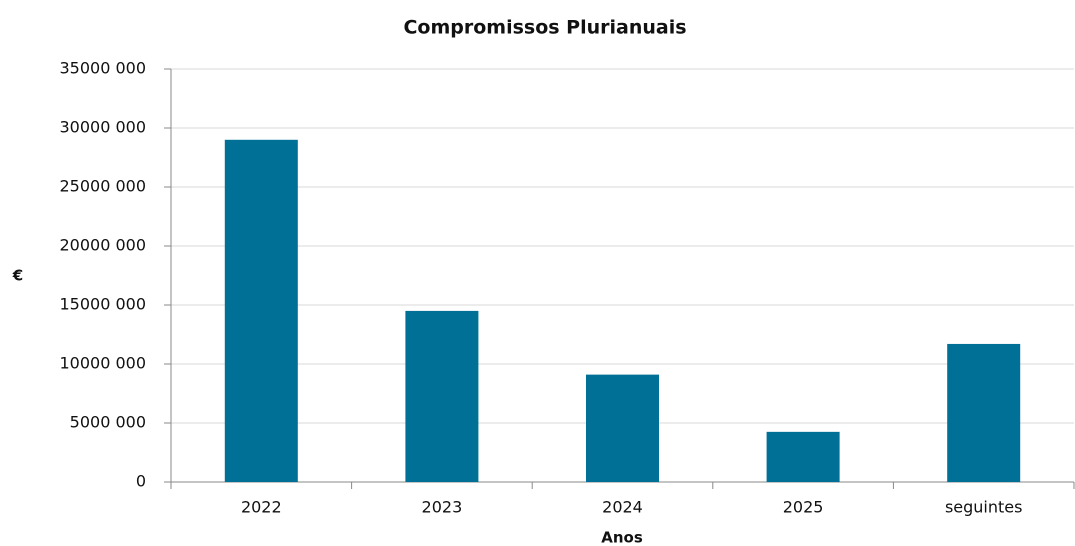 This screenshot has width=1075, height=546. I want to click on y-tick-label: 5000 000, so click(108, 422).